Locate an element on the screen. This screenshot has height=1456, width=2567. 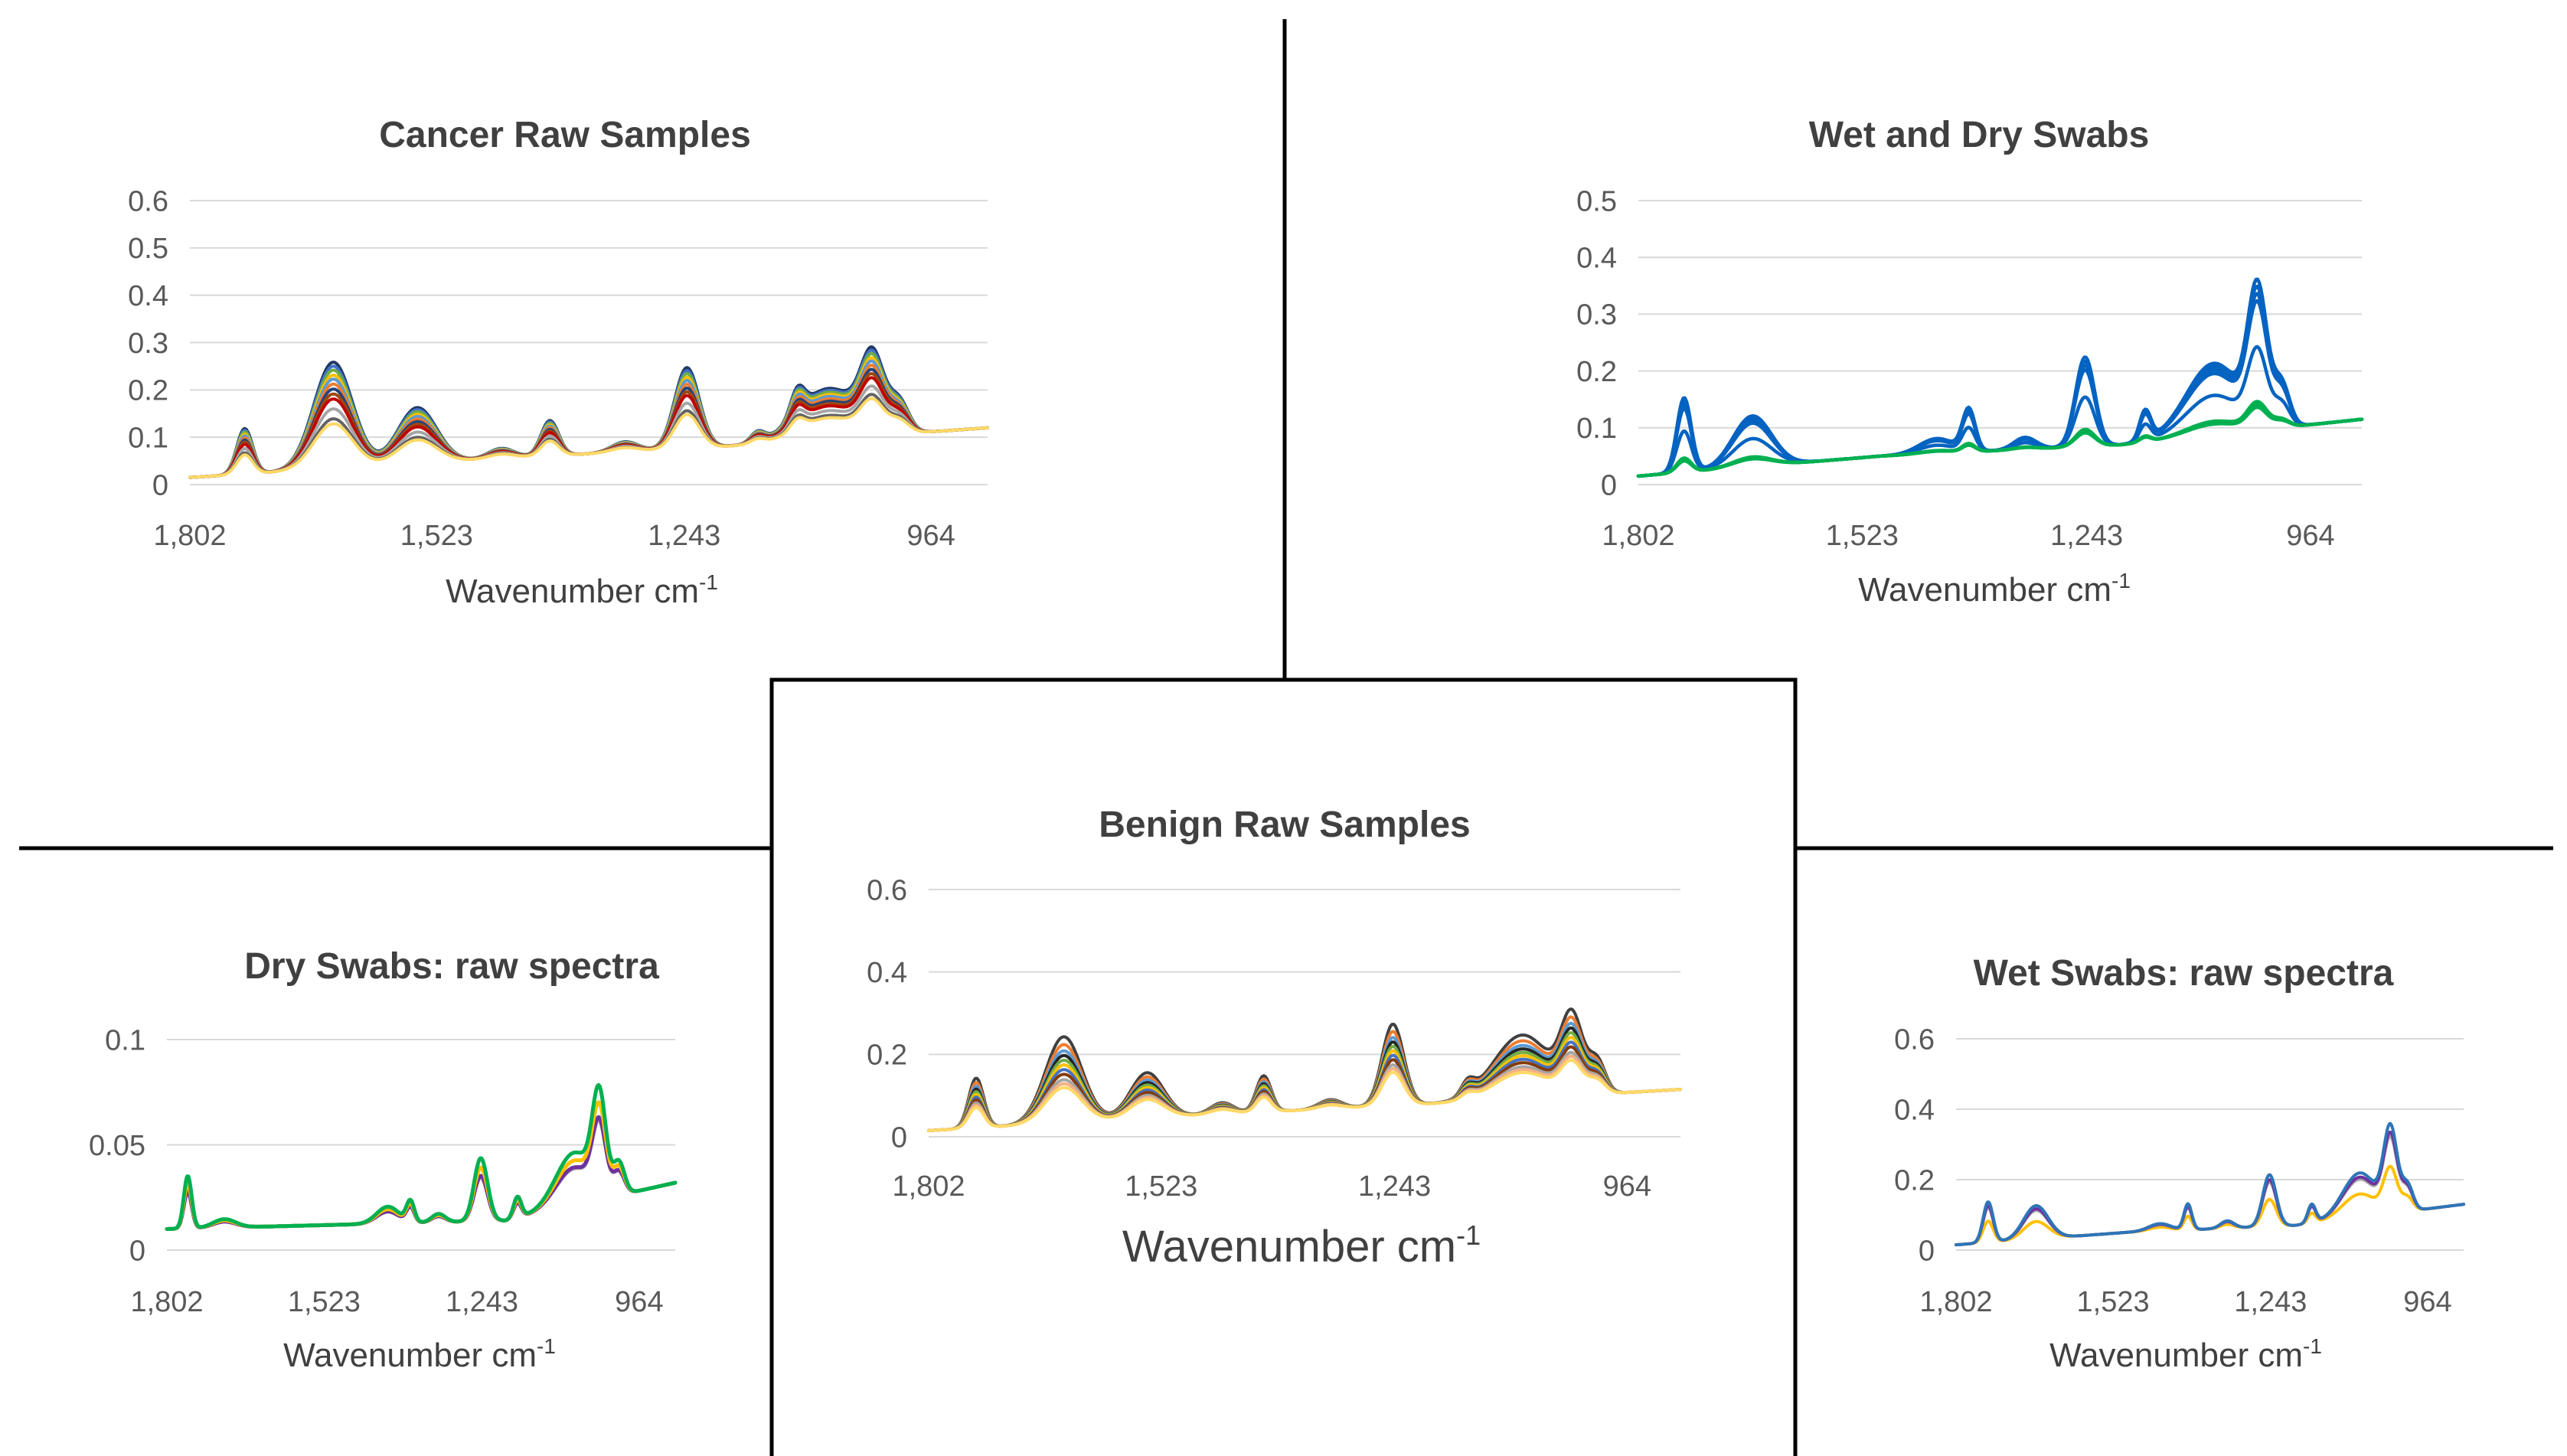
series-line-teal is located at coordinates (2210, 1184).